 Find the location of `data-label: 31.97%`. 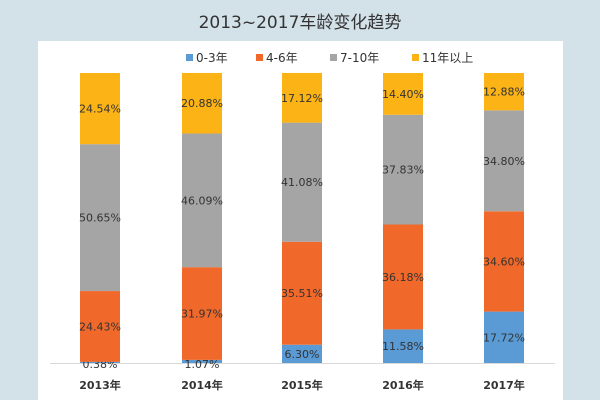

data-label: 31.97% is located at coordinates (202, 314).